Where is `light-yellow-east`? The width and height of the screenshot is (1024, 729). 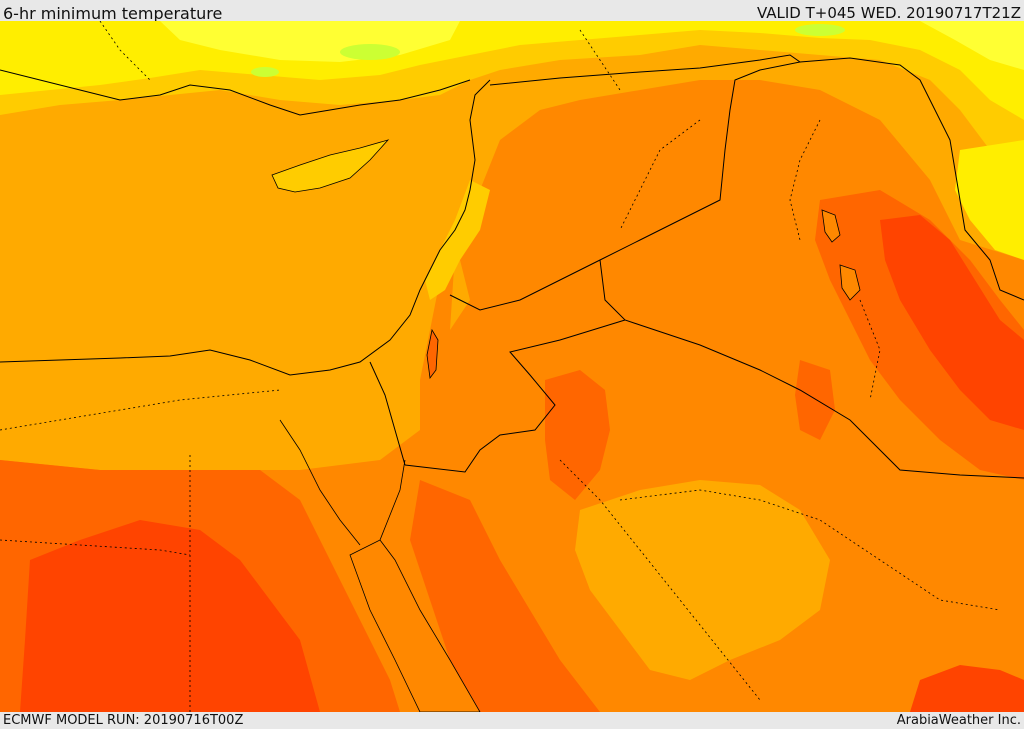
light-yellow-east is located at coordinates (972, 45).